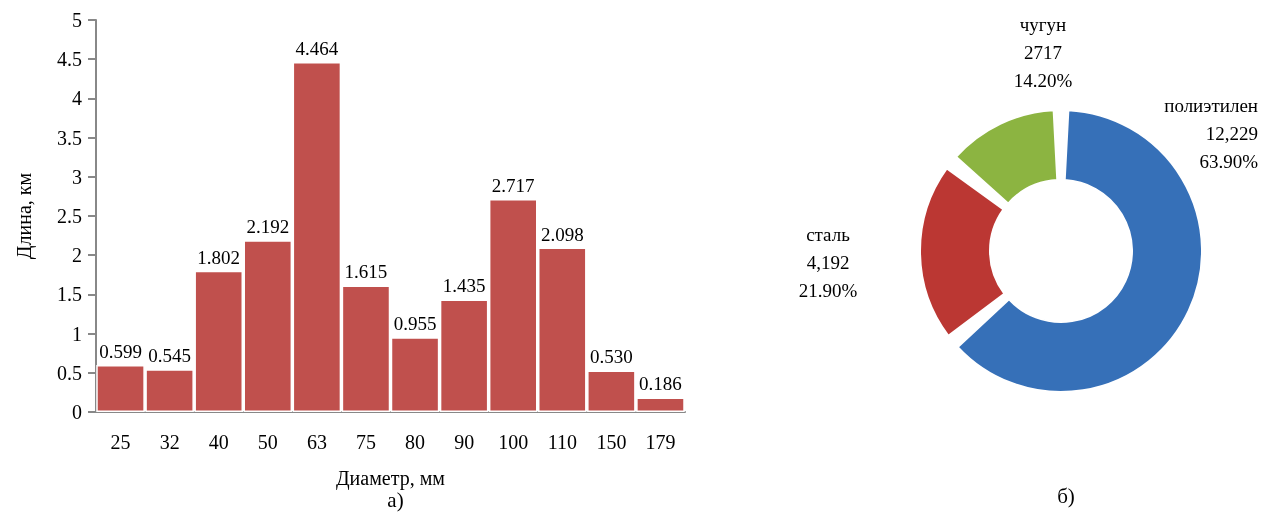 The width and height of the screenshot is (1263, 513). What do you see at coordinates (77, 333) in the screenshot?
I see `y-tick-label: 1` at bounding box center [77, 333].